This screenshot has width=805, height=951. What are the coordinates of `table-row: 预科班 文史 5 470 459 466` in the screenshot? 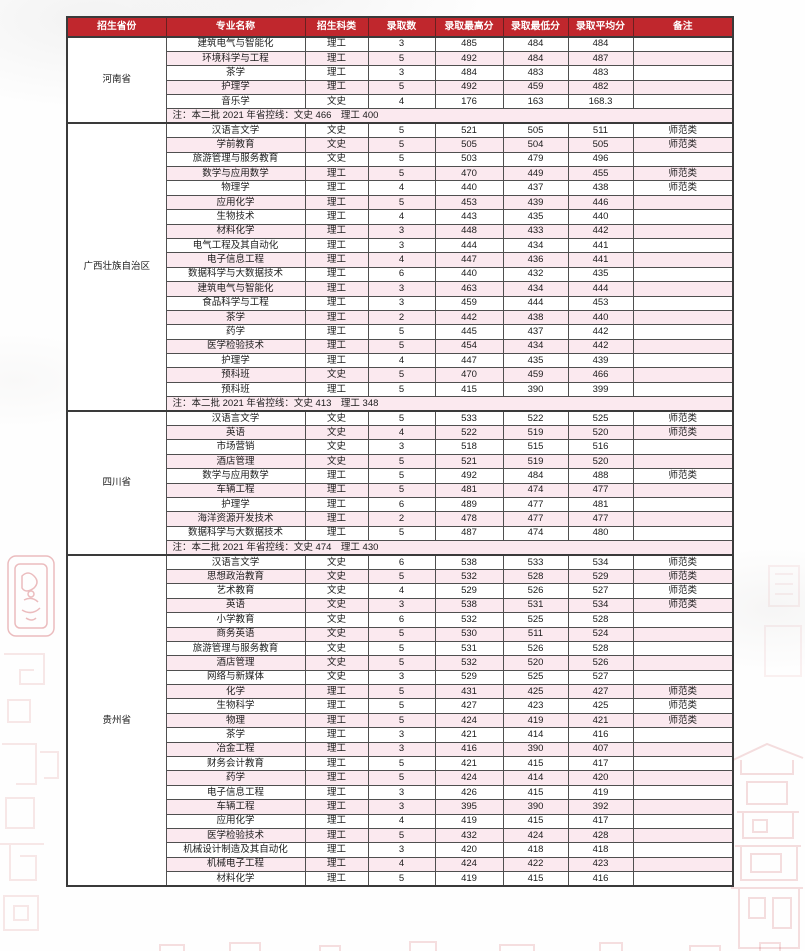 It's located at (400, 375).